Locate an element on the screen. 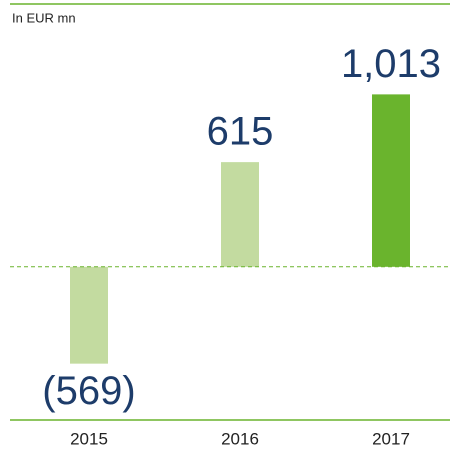  x-tick-label: 2017 is located at coordinates (391, 438).